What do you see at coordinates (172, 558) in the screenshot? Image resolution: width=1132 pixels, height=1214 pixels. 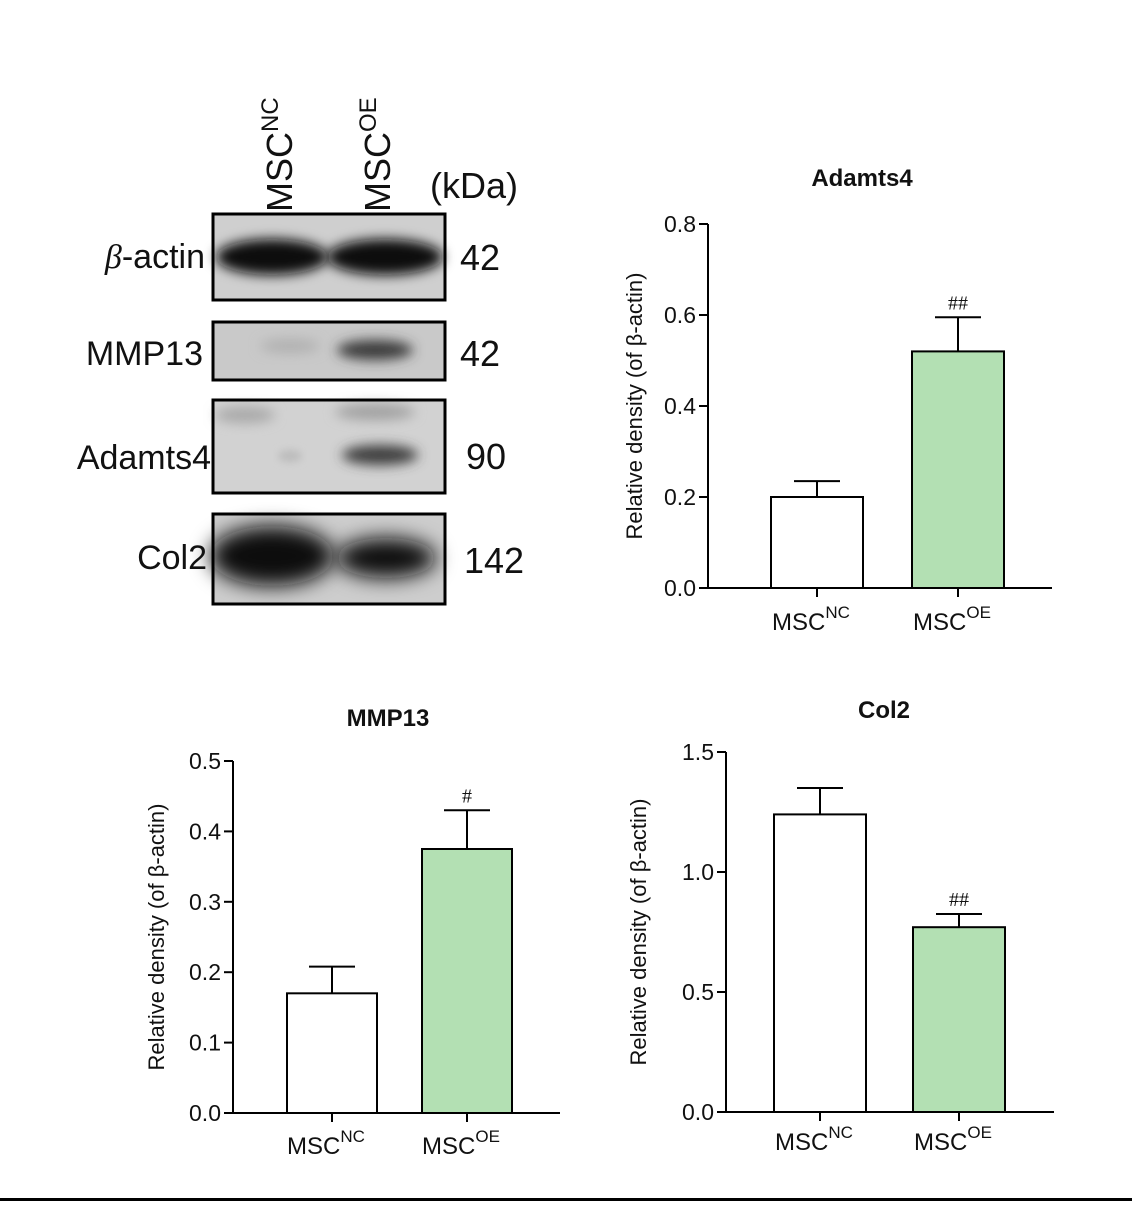 I see `blot-row-label: Col2` at bounding box center [172, 558].